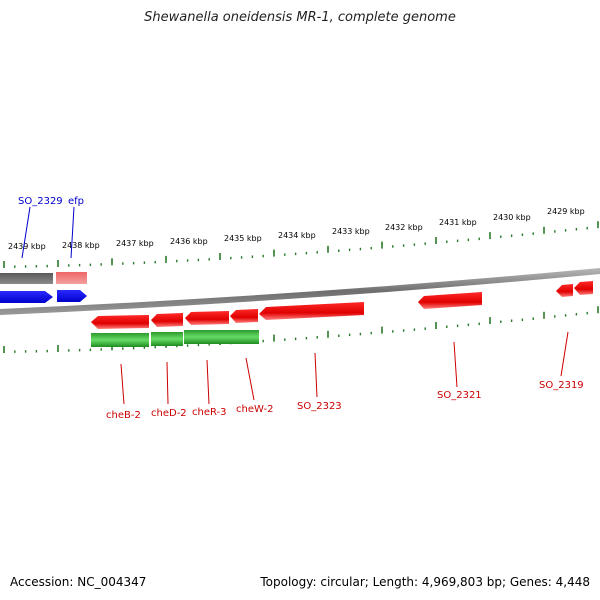 The height and width of the screenshot is (600, 600). I want to click on gene-arrow-so2319a, so click(564, 290).